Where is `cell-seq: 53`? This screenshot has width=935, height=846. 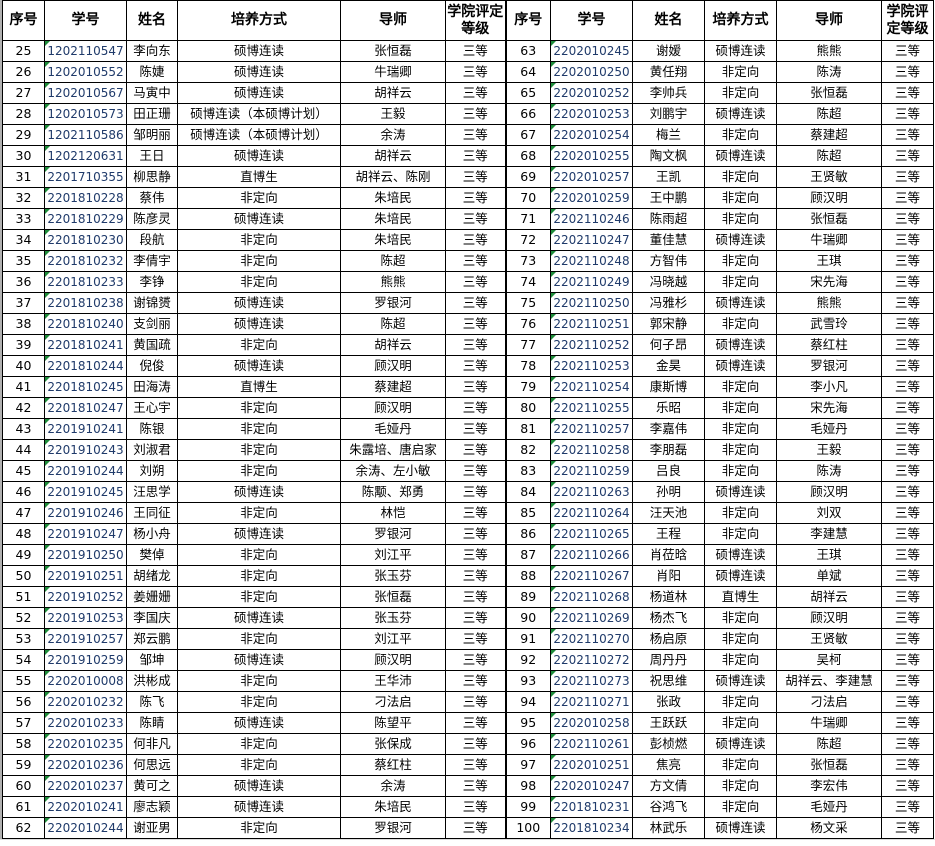 cell-seq: 53 is located at coordinates (23, 639).